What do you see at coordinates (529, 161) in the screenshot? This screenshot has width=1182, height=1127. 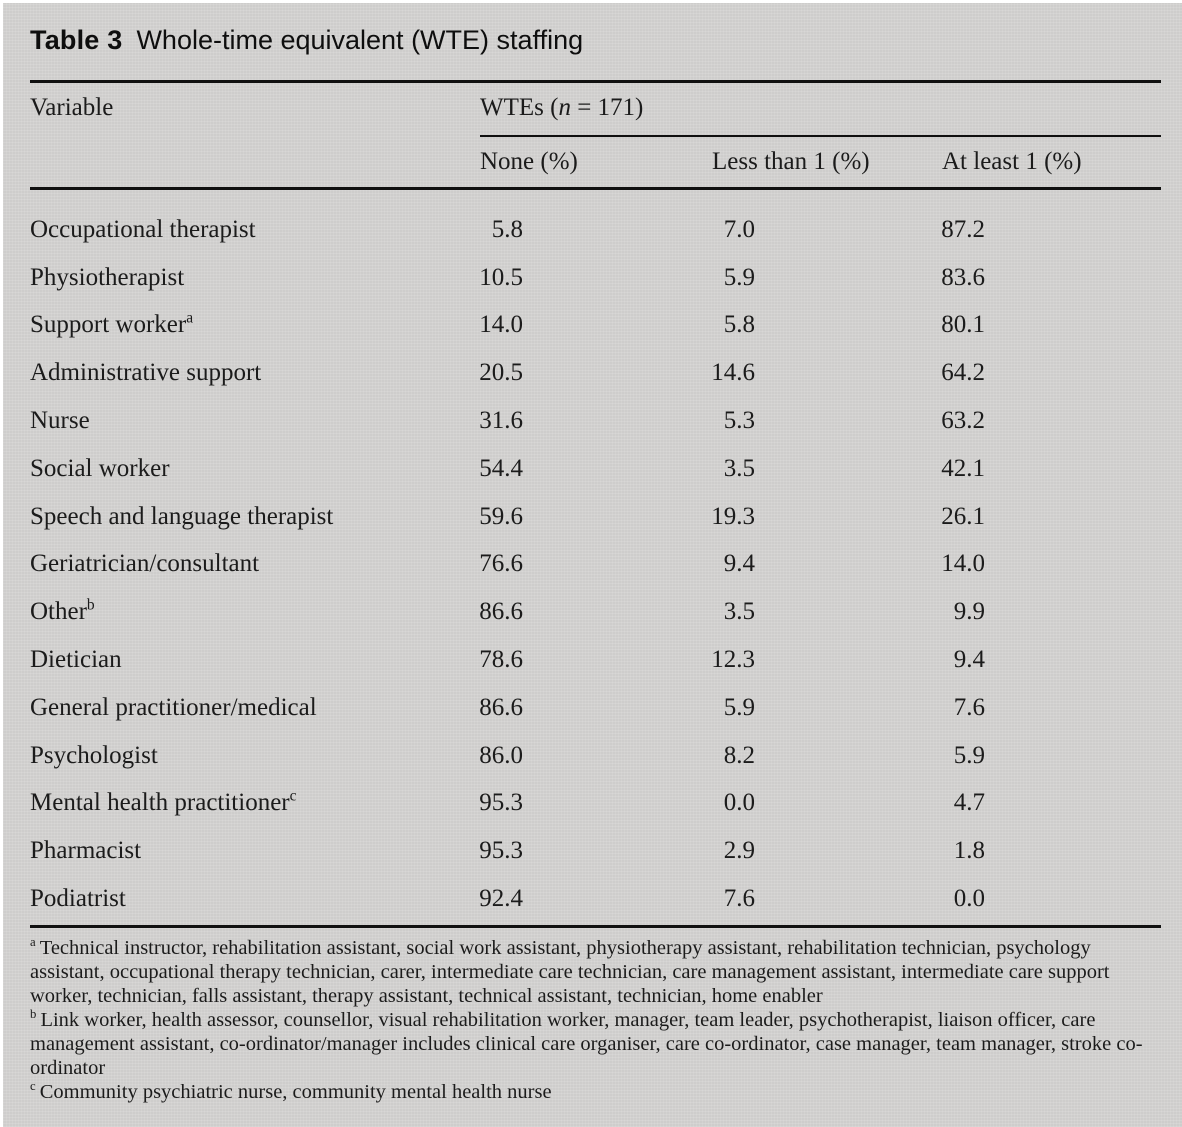 I see `column-header-none: None (%)` at bounding box center [529, 161].